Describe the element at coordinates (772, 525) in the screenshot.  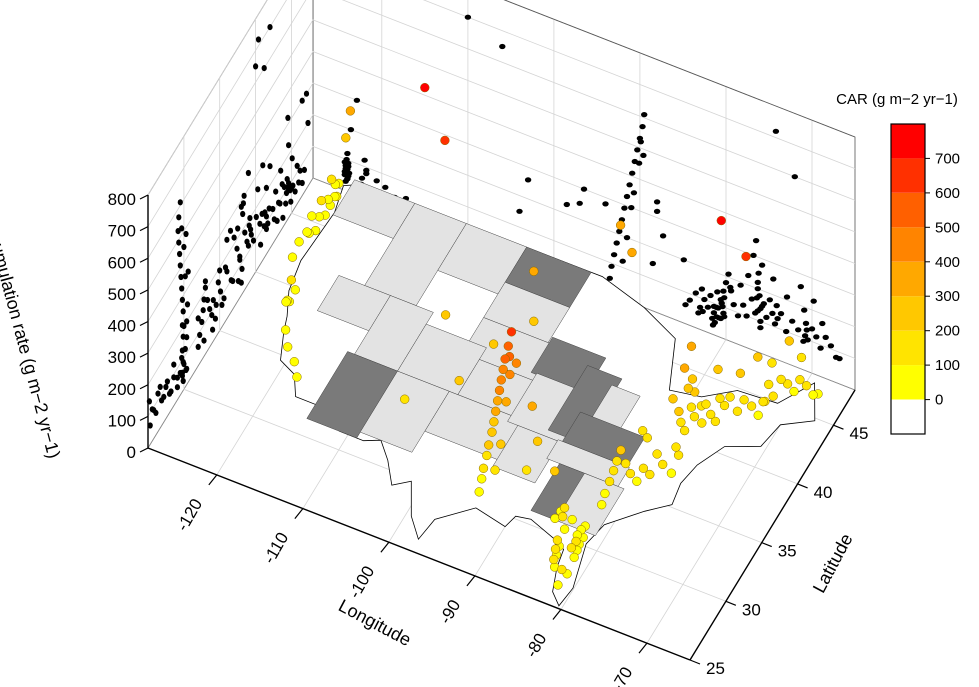
I see `y-axis-line` at that location.